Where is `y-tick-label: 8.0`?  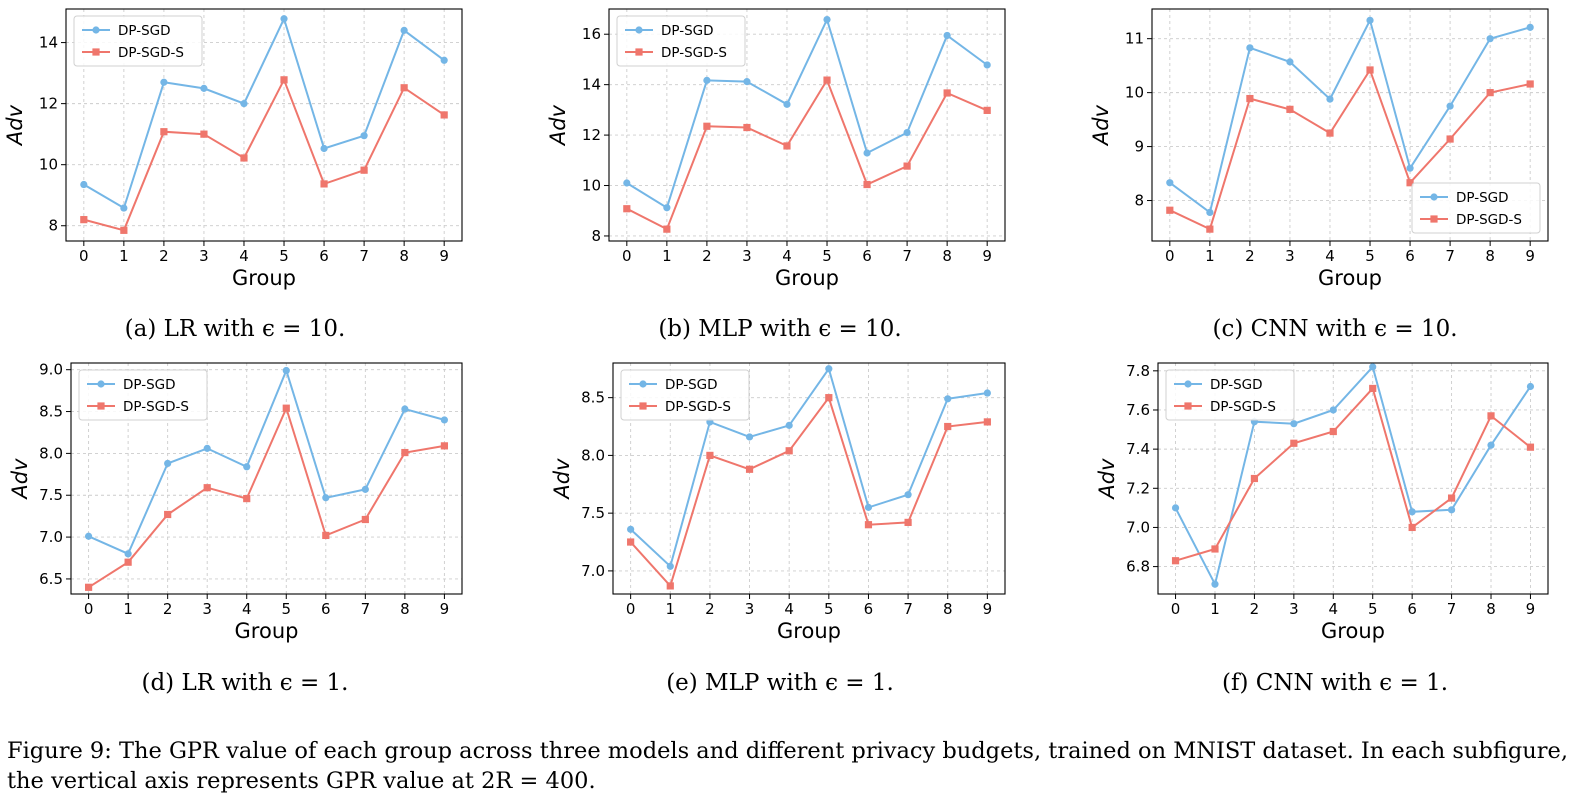
y-tick-label: 8.0 is located at coordinates (51, 453).